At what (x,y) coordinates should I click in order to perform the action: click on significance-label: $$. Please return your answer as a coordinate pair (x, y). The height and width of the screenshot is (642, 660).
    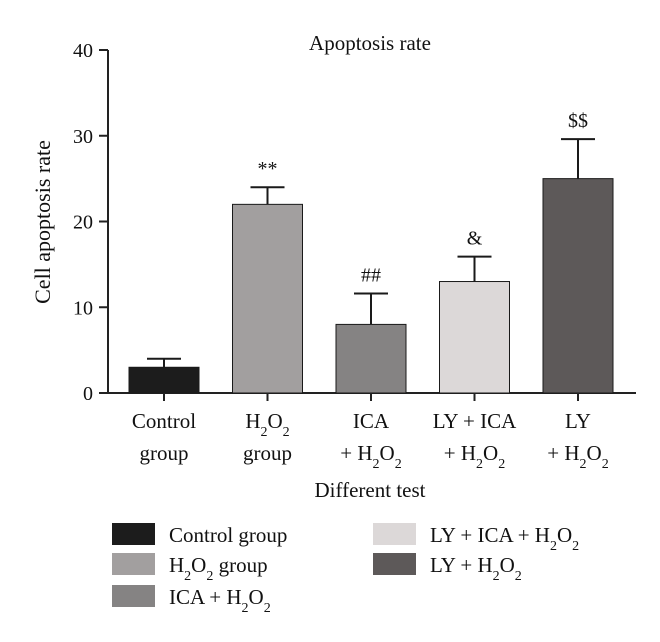
    Looking at the image, I should click on (578, 121).